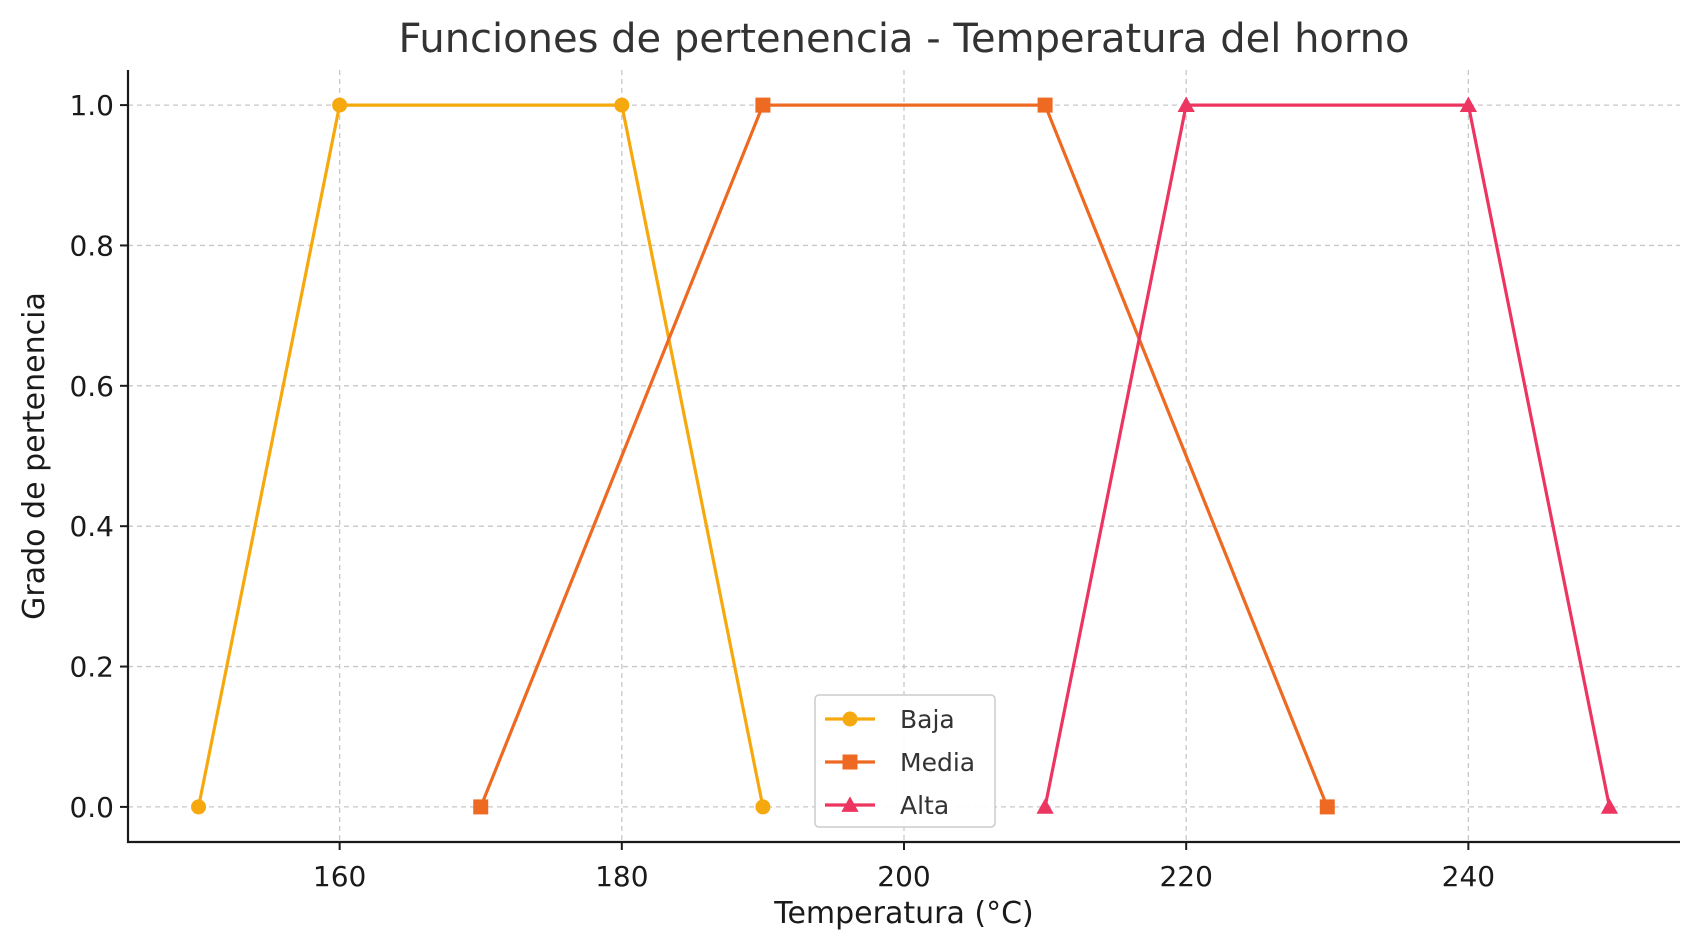 The width and height of the screenshot is (1697, 947). Describe the element at coordinates (887, 805) in the screenshot. I see `legend-item-alta: Alta` at that location.